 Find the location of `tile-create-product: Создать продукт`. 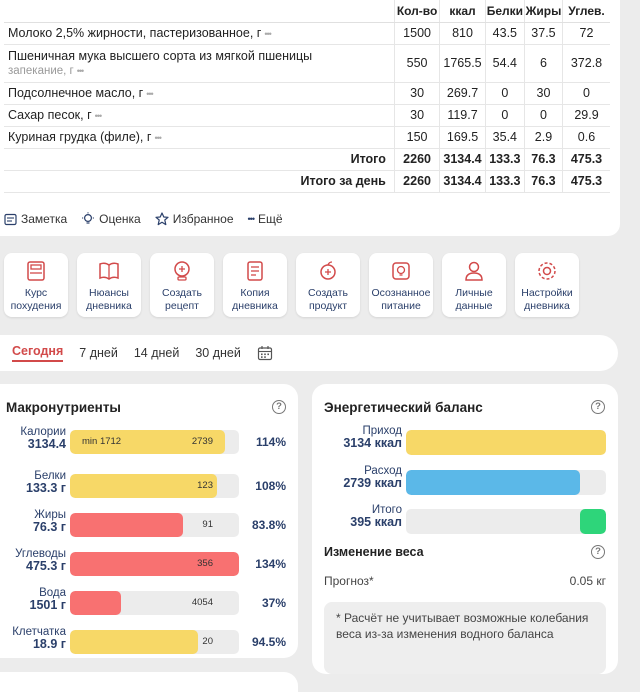

tile-create-product: Создать продукт is located at coordinates (328, 285).